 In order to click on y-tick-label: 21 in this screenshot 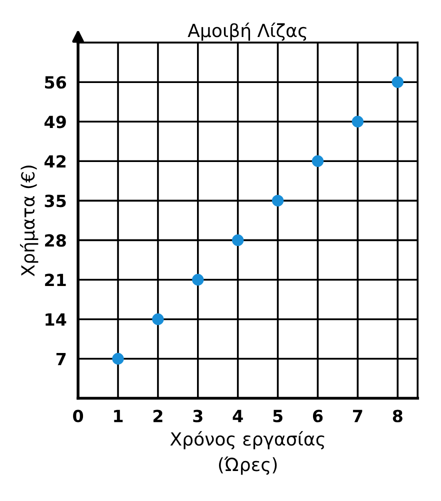, I will do `click(55, 280)`.